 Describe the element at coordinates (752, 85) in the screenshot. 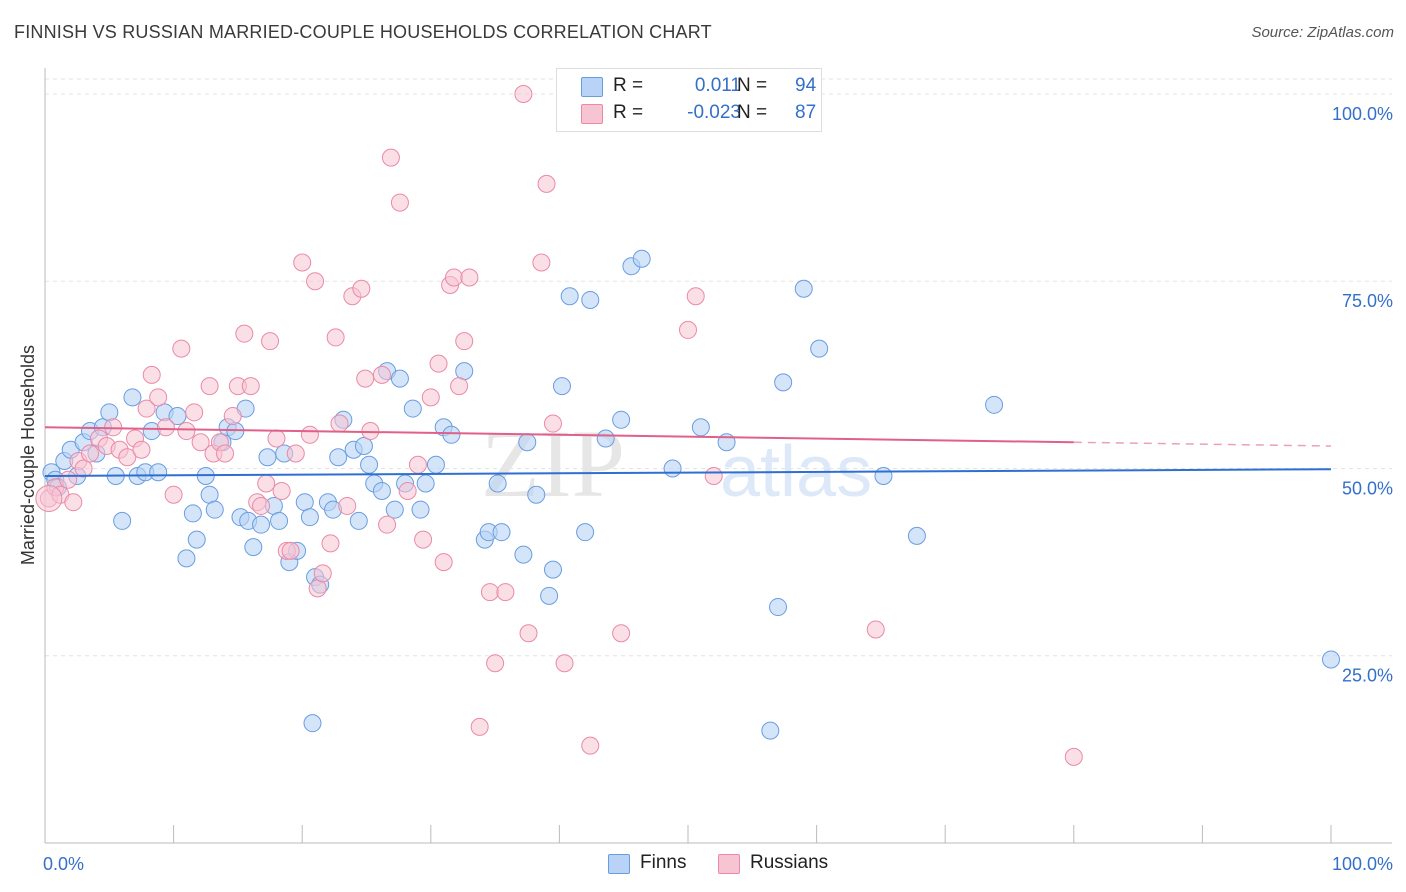

I see `finns-n-label: N =` at that location.